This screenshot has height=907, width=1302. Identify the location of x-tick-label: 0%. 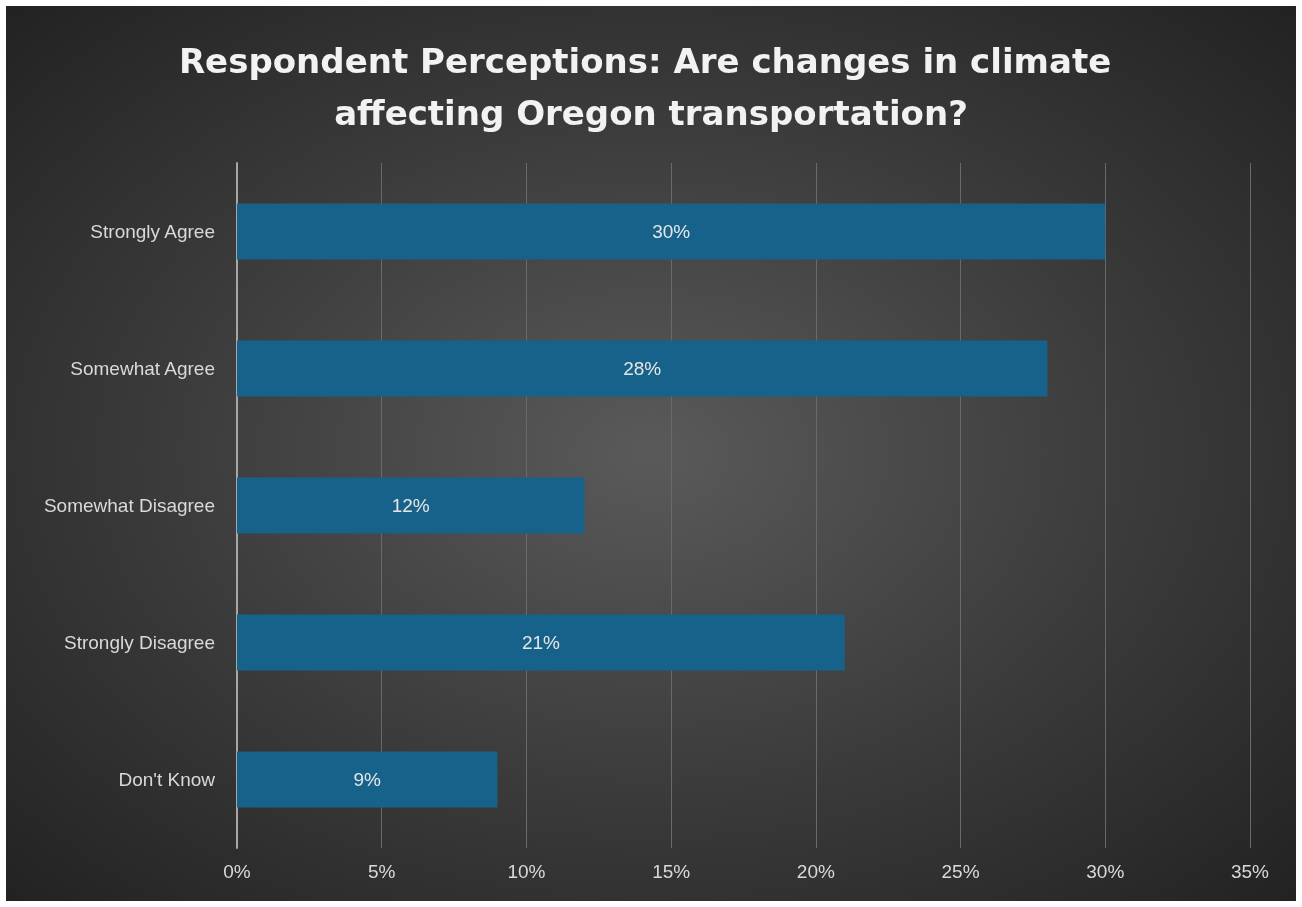
(237, 871).